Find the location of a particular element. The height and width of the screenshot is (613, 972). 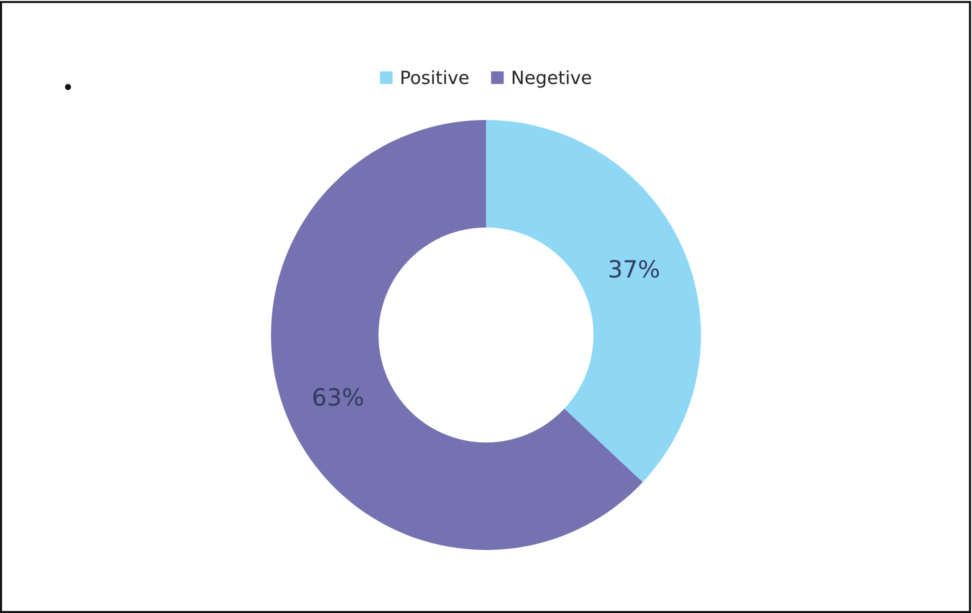

data-label: 37% is located at coordinates (634, 269).